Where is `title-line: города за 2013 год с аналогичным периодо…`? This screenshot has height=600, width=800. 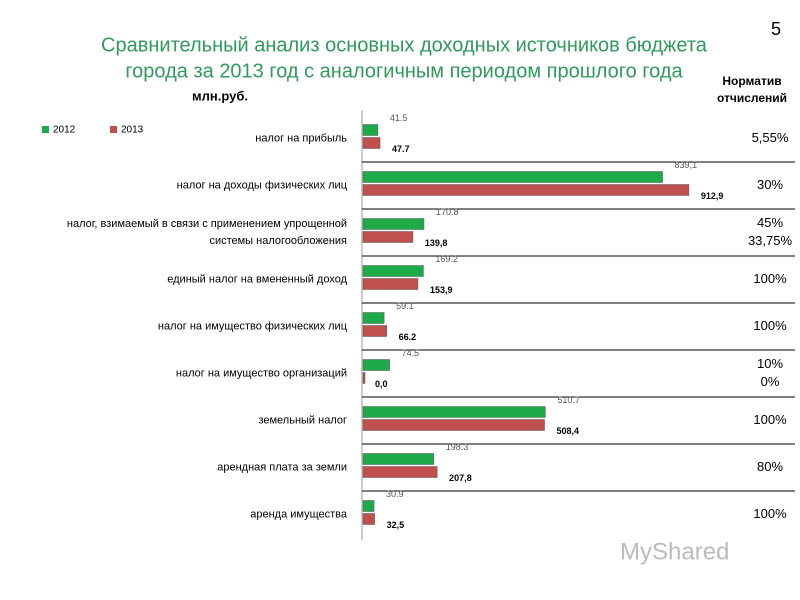
title-line: города за 2013 год с аналогичным периодо… is located at coordinates (404, 71).